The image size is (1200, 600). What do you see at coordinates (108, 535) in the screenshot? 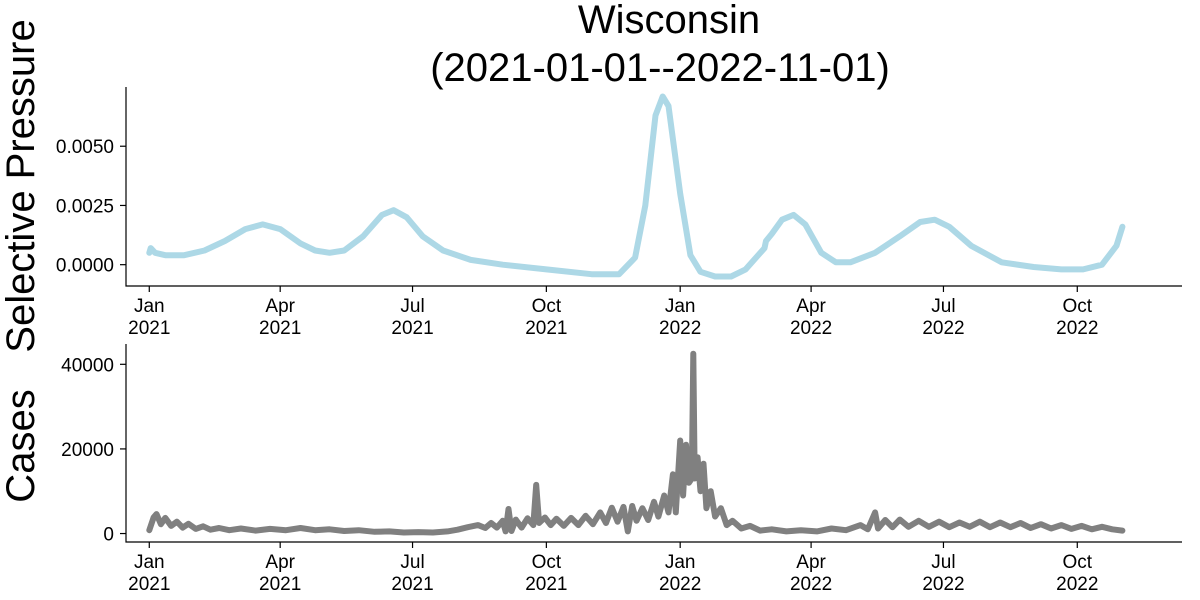
I see `cases-y-tick-label: 0` at bounding box center [108, 535].